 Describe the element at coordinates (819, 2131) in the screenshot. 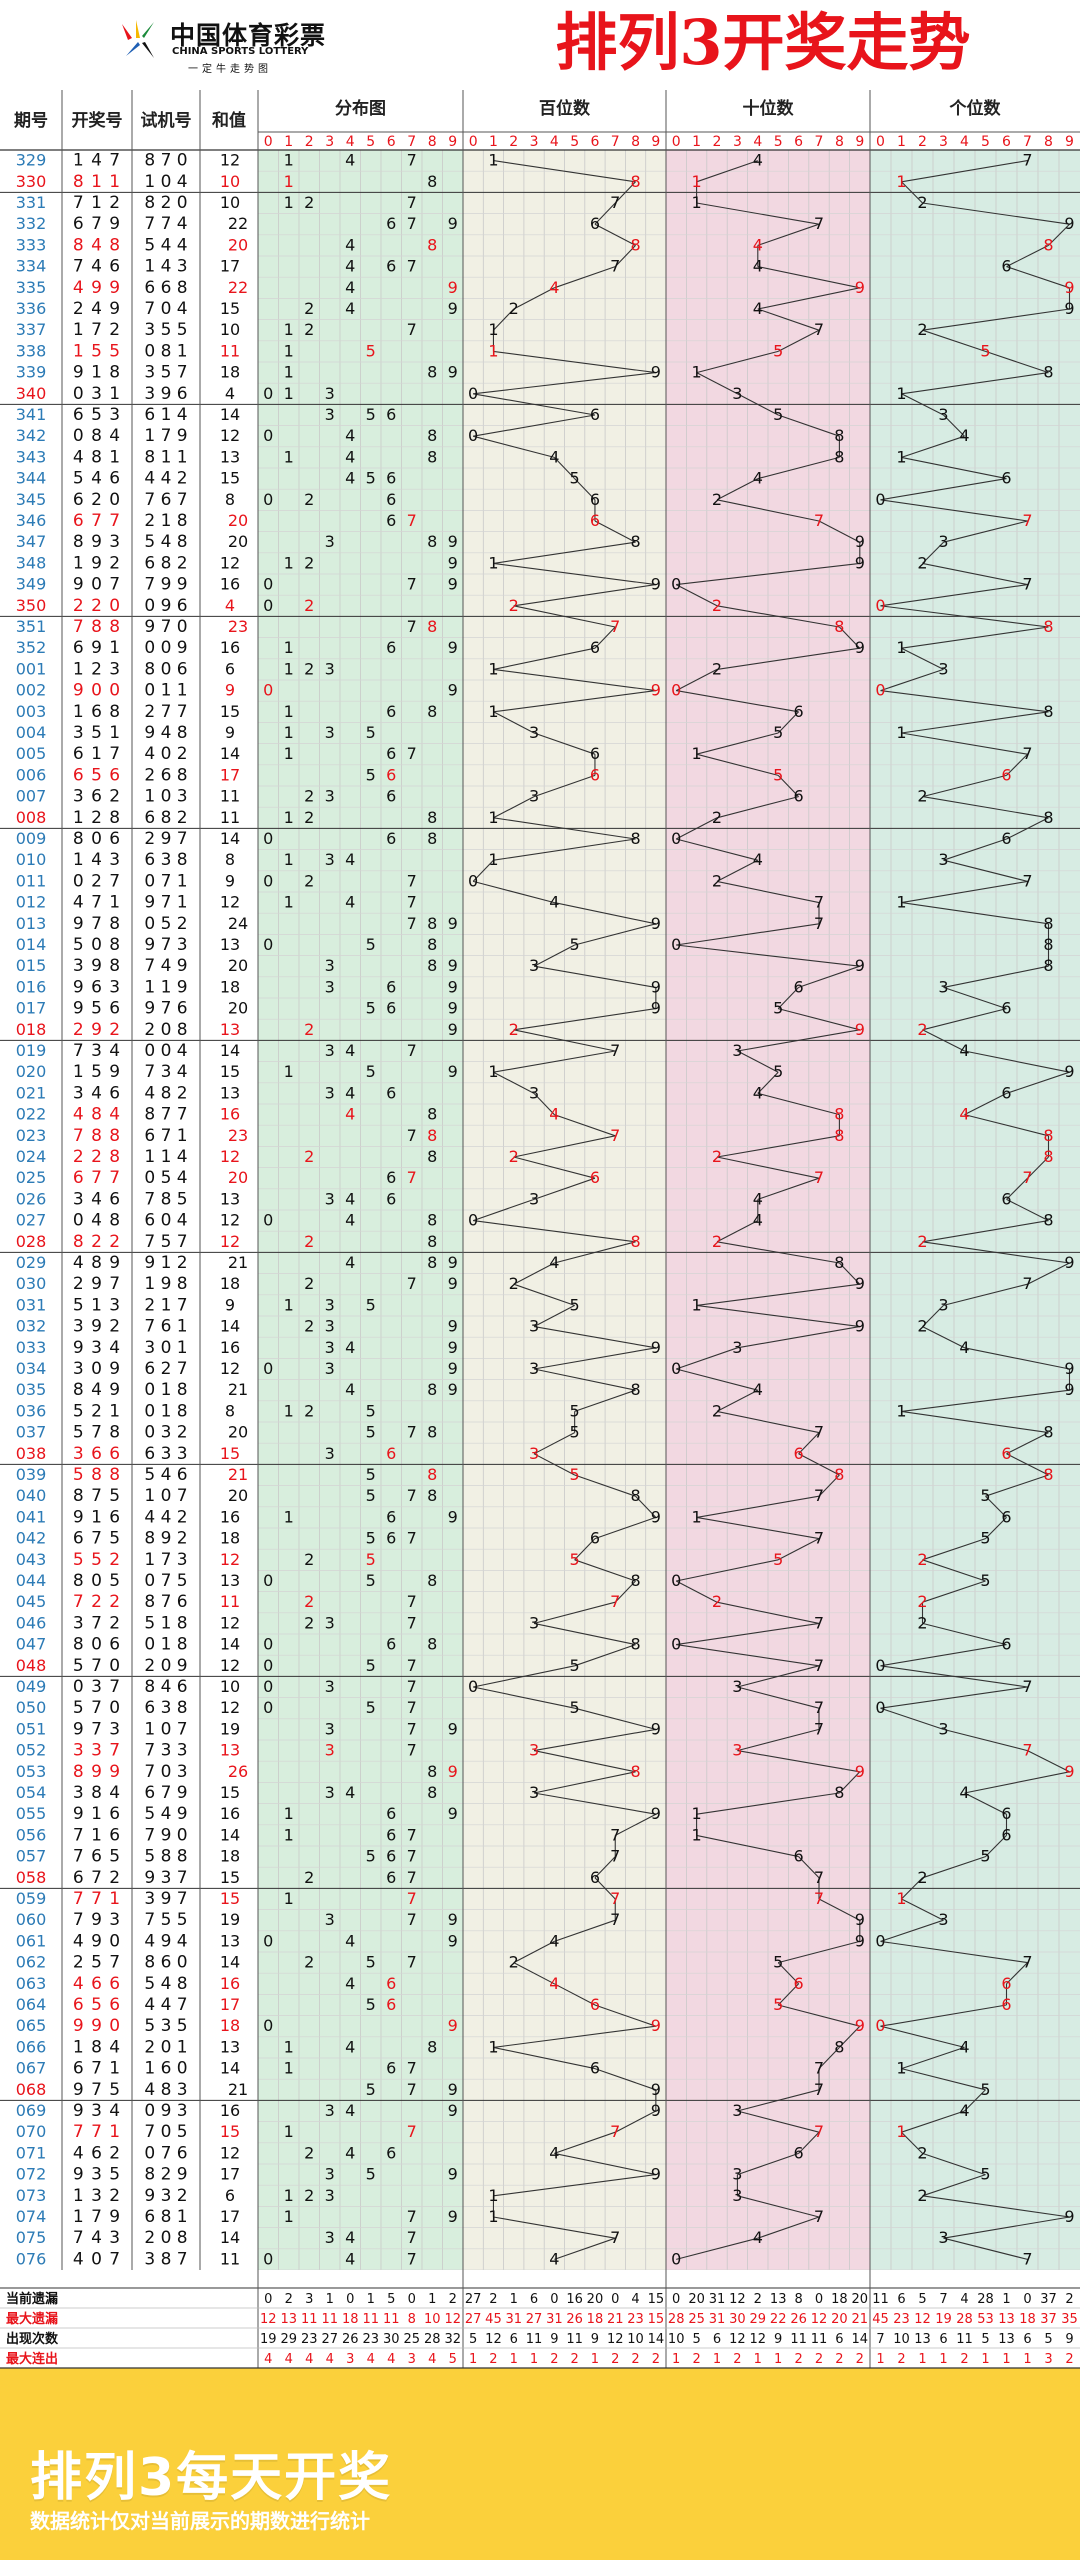

I see `tens-digit-point: 7` at that location.